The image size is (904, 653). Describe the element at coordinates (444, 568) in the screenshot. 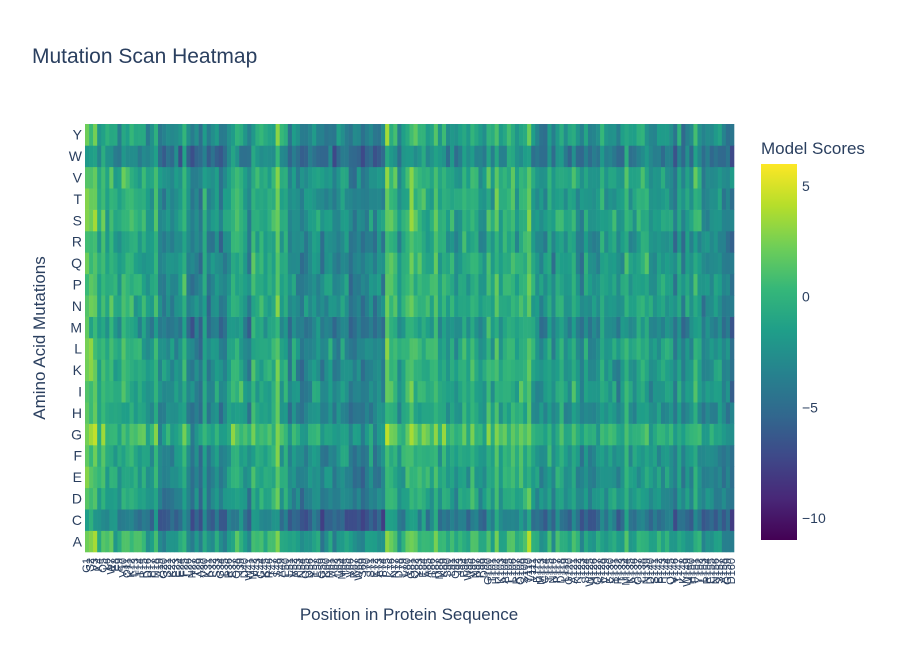

I see `x-tick-label: K89` at that location.